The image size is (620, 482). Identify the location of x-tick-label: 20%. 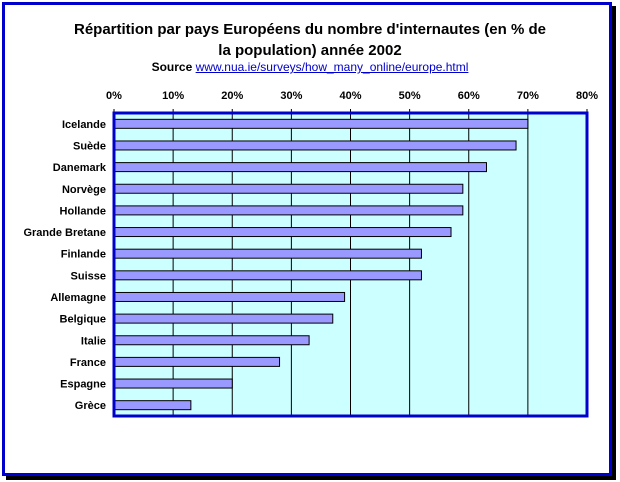
(232, 96).